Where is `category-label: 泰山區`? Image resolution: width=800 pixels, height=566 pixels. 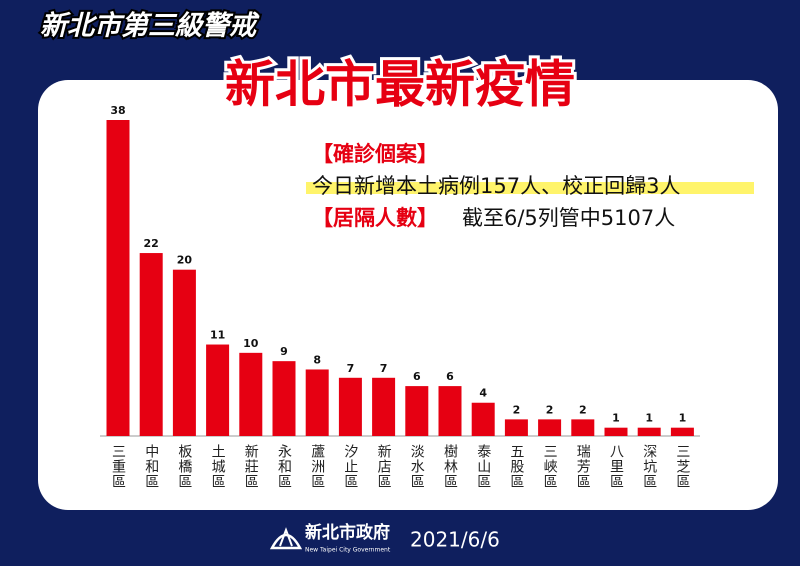 category-label: 泰山區 is located at coordinates (483, 466).